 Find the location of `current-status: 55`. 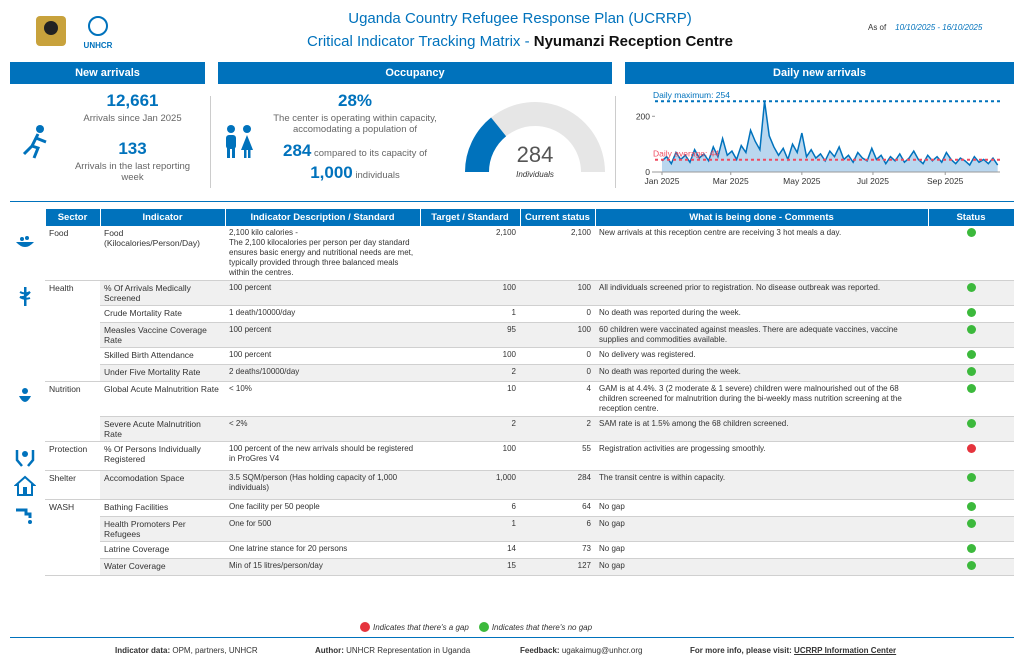

current-status: 55 is located at coordinates (557, 456).